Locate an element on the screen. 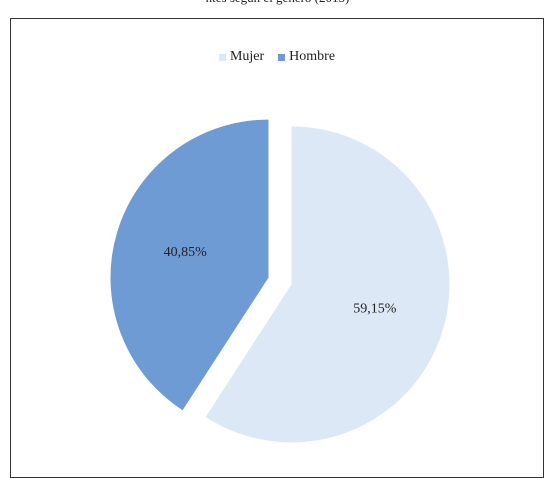 This screenshot has width=555, height=478. legend-item-mujer: Mujer is located at coordinates (241, 57).